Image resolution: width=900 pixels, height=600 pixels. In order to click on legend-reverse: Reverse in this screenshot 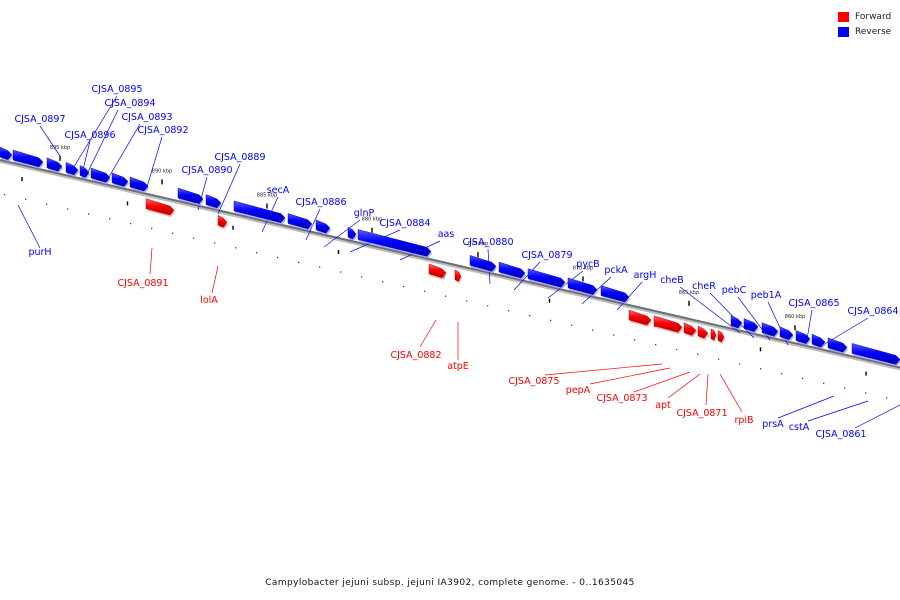, I will do `click(864, 31)`.